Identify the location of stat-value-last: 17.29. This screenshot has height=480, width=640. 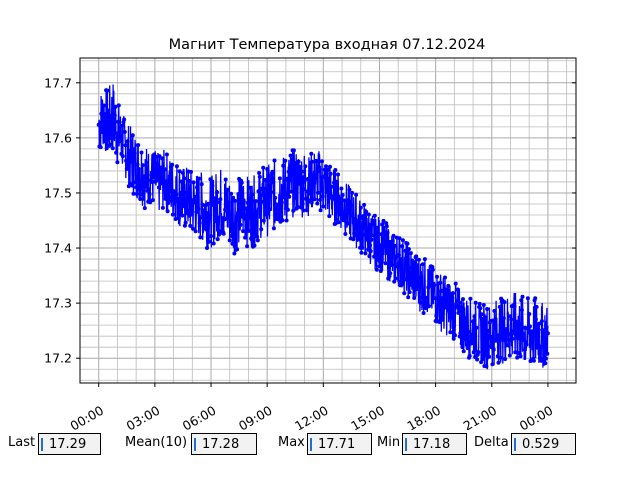
(69, 444).